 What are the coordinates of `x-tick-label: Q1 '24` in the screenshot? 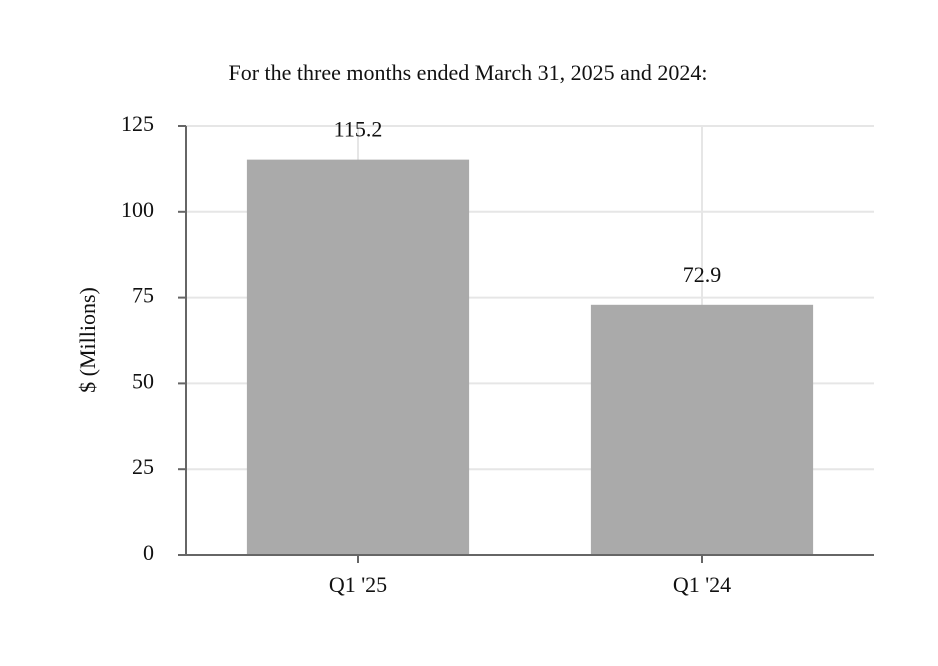 It's located at (702, 584).